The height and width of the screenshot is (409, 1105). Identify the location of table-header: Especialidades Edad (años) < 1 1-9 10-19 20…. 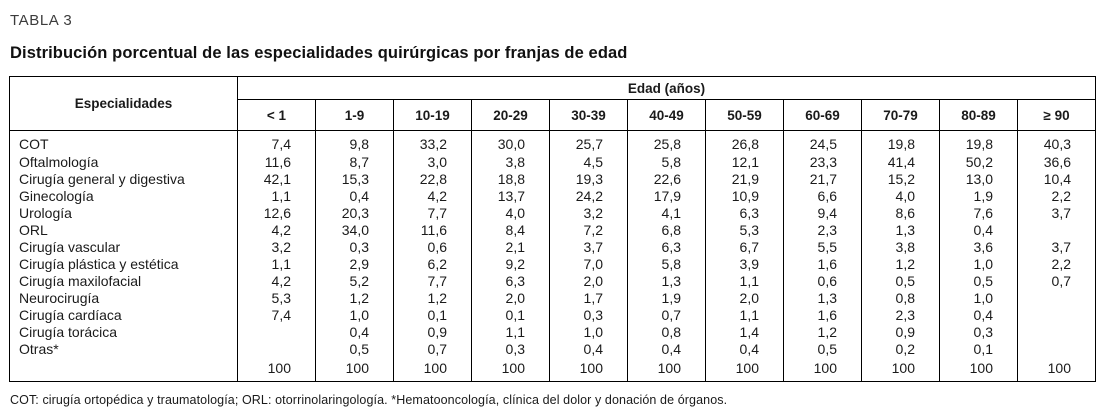
(552, 103).